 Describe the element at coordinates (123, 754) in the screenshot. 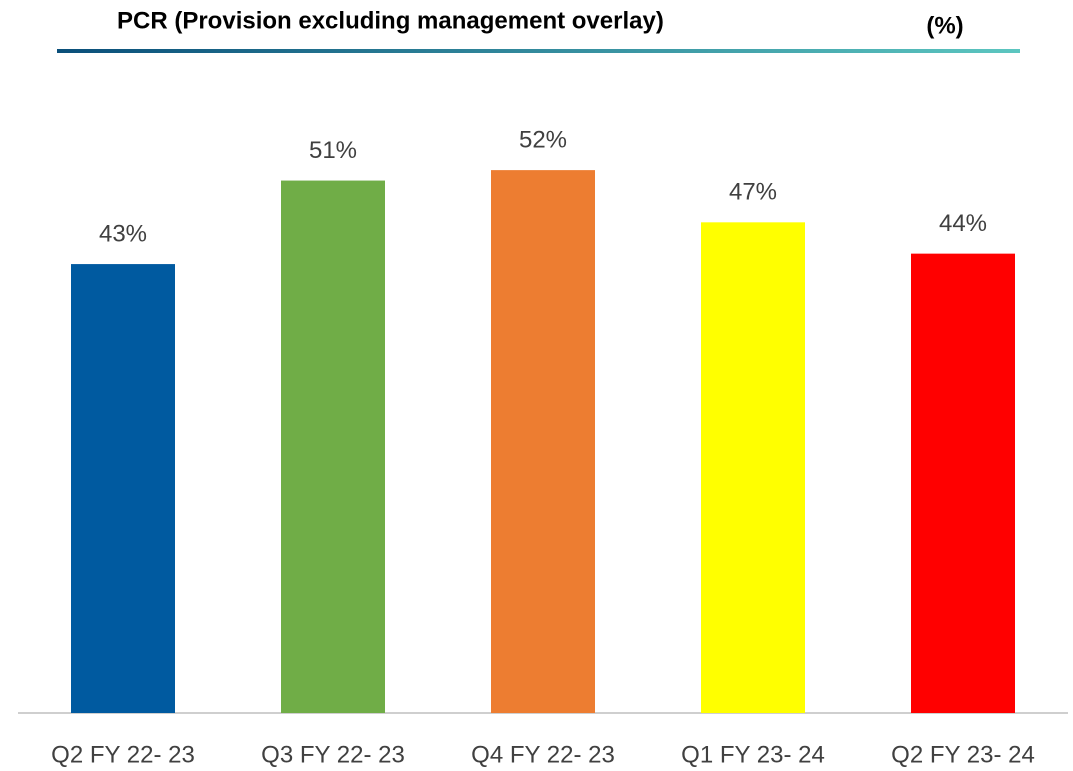

I see `x-tick-label: Q2 FY 22- 23` at that location.